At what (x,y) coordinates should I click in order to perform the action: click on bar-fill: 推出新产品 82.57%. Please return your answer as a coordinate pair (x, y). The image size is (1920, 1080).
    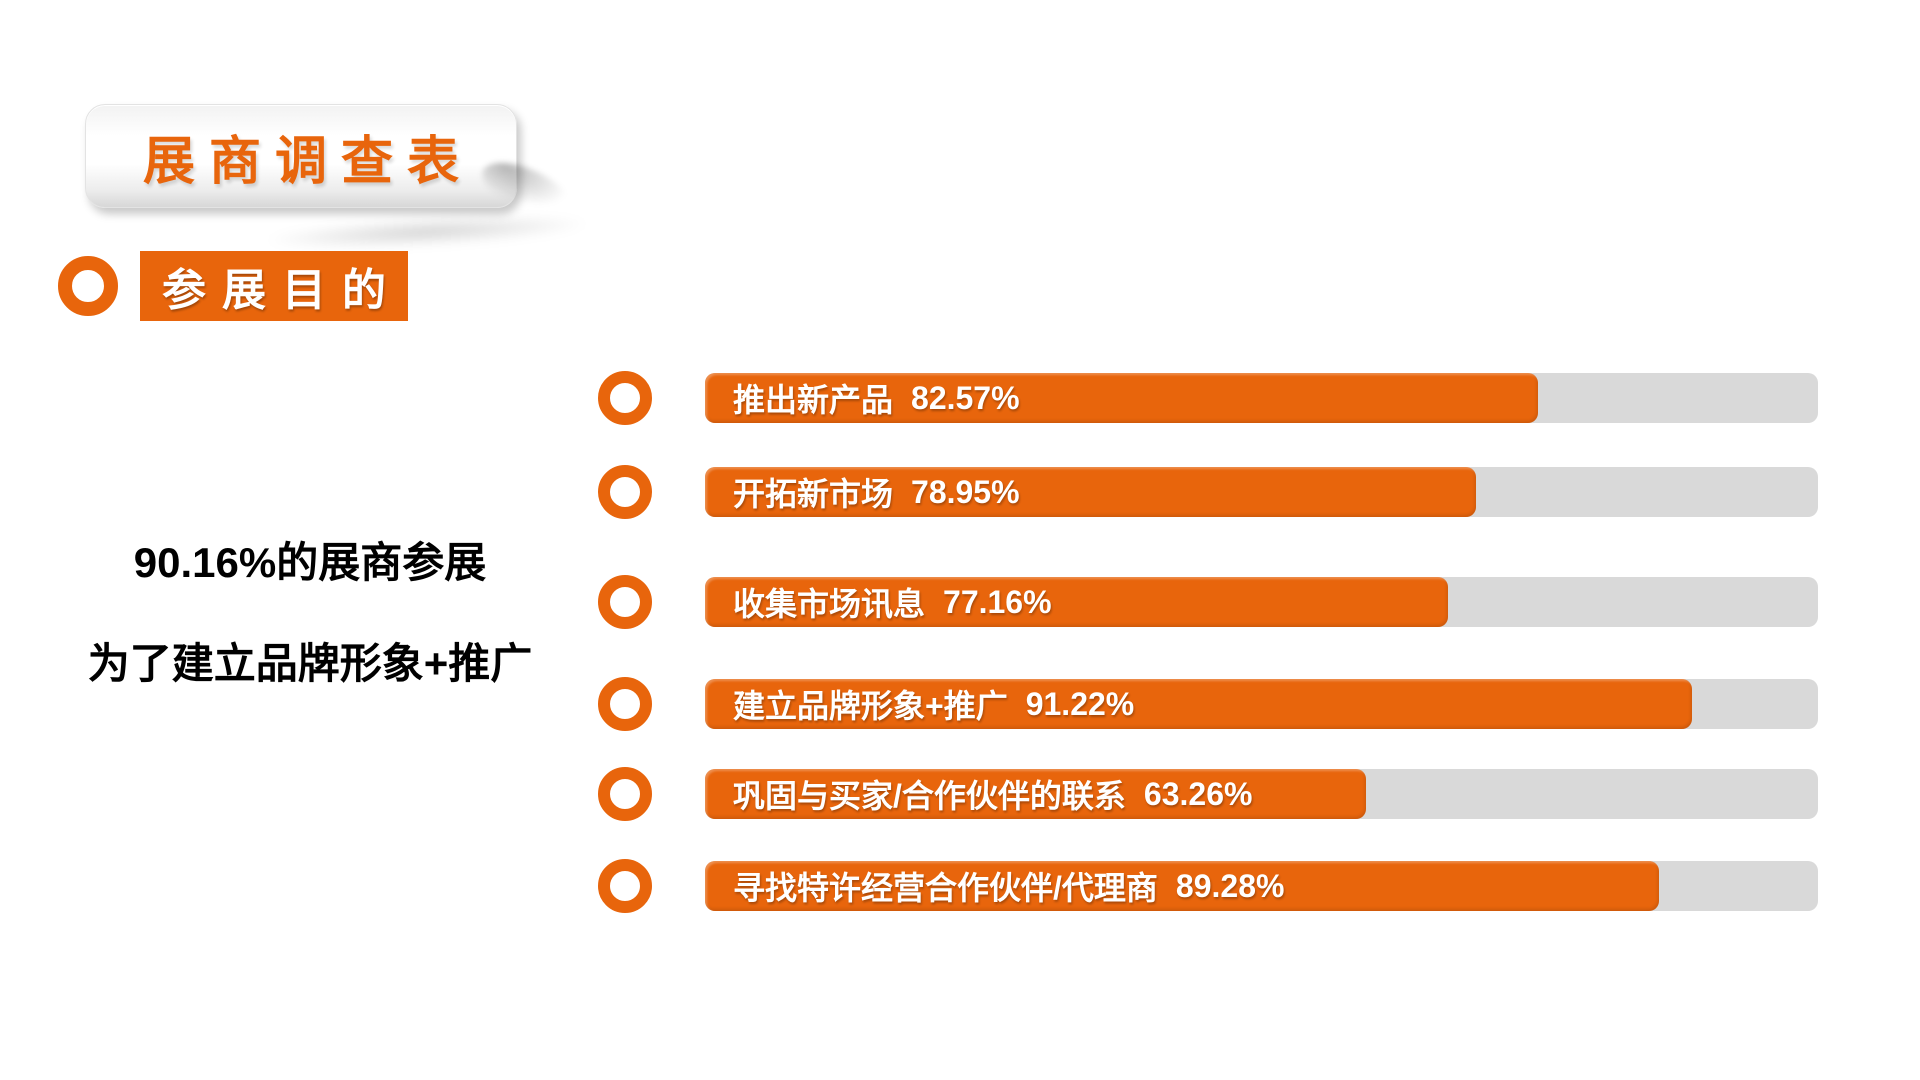
    Looking at the image, I should click on (1121, 398).